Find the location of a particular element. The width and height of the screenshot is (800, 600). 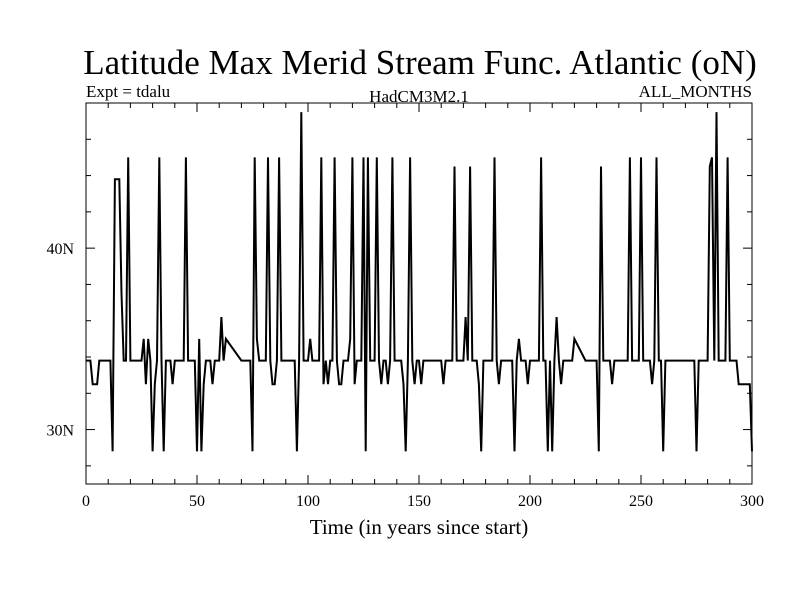

y-tick-label: 30N is located at coordinates (60, 431).